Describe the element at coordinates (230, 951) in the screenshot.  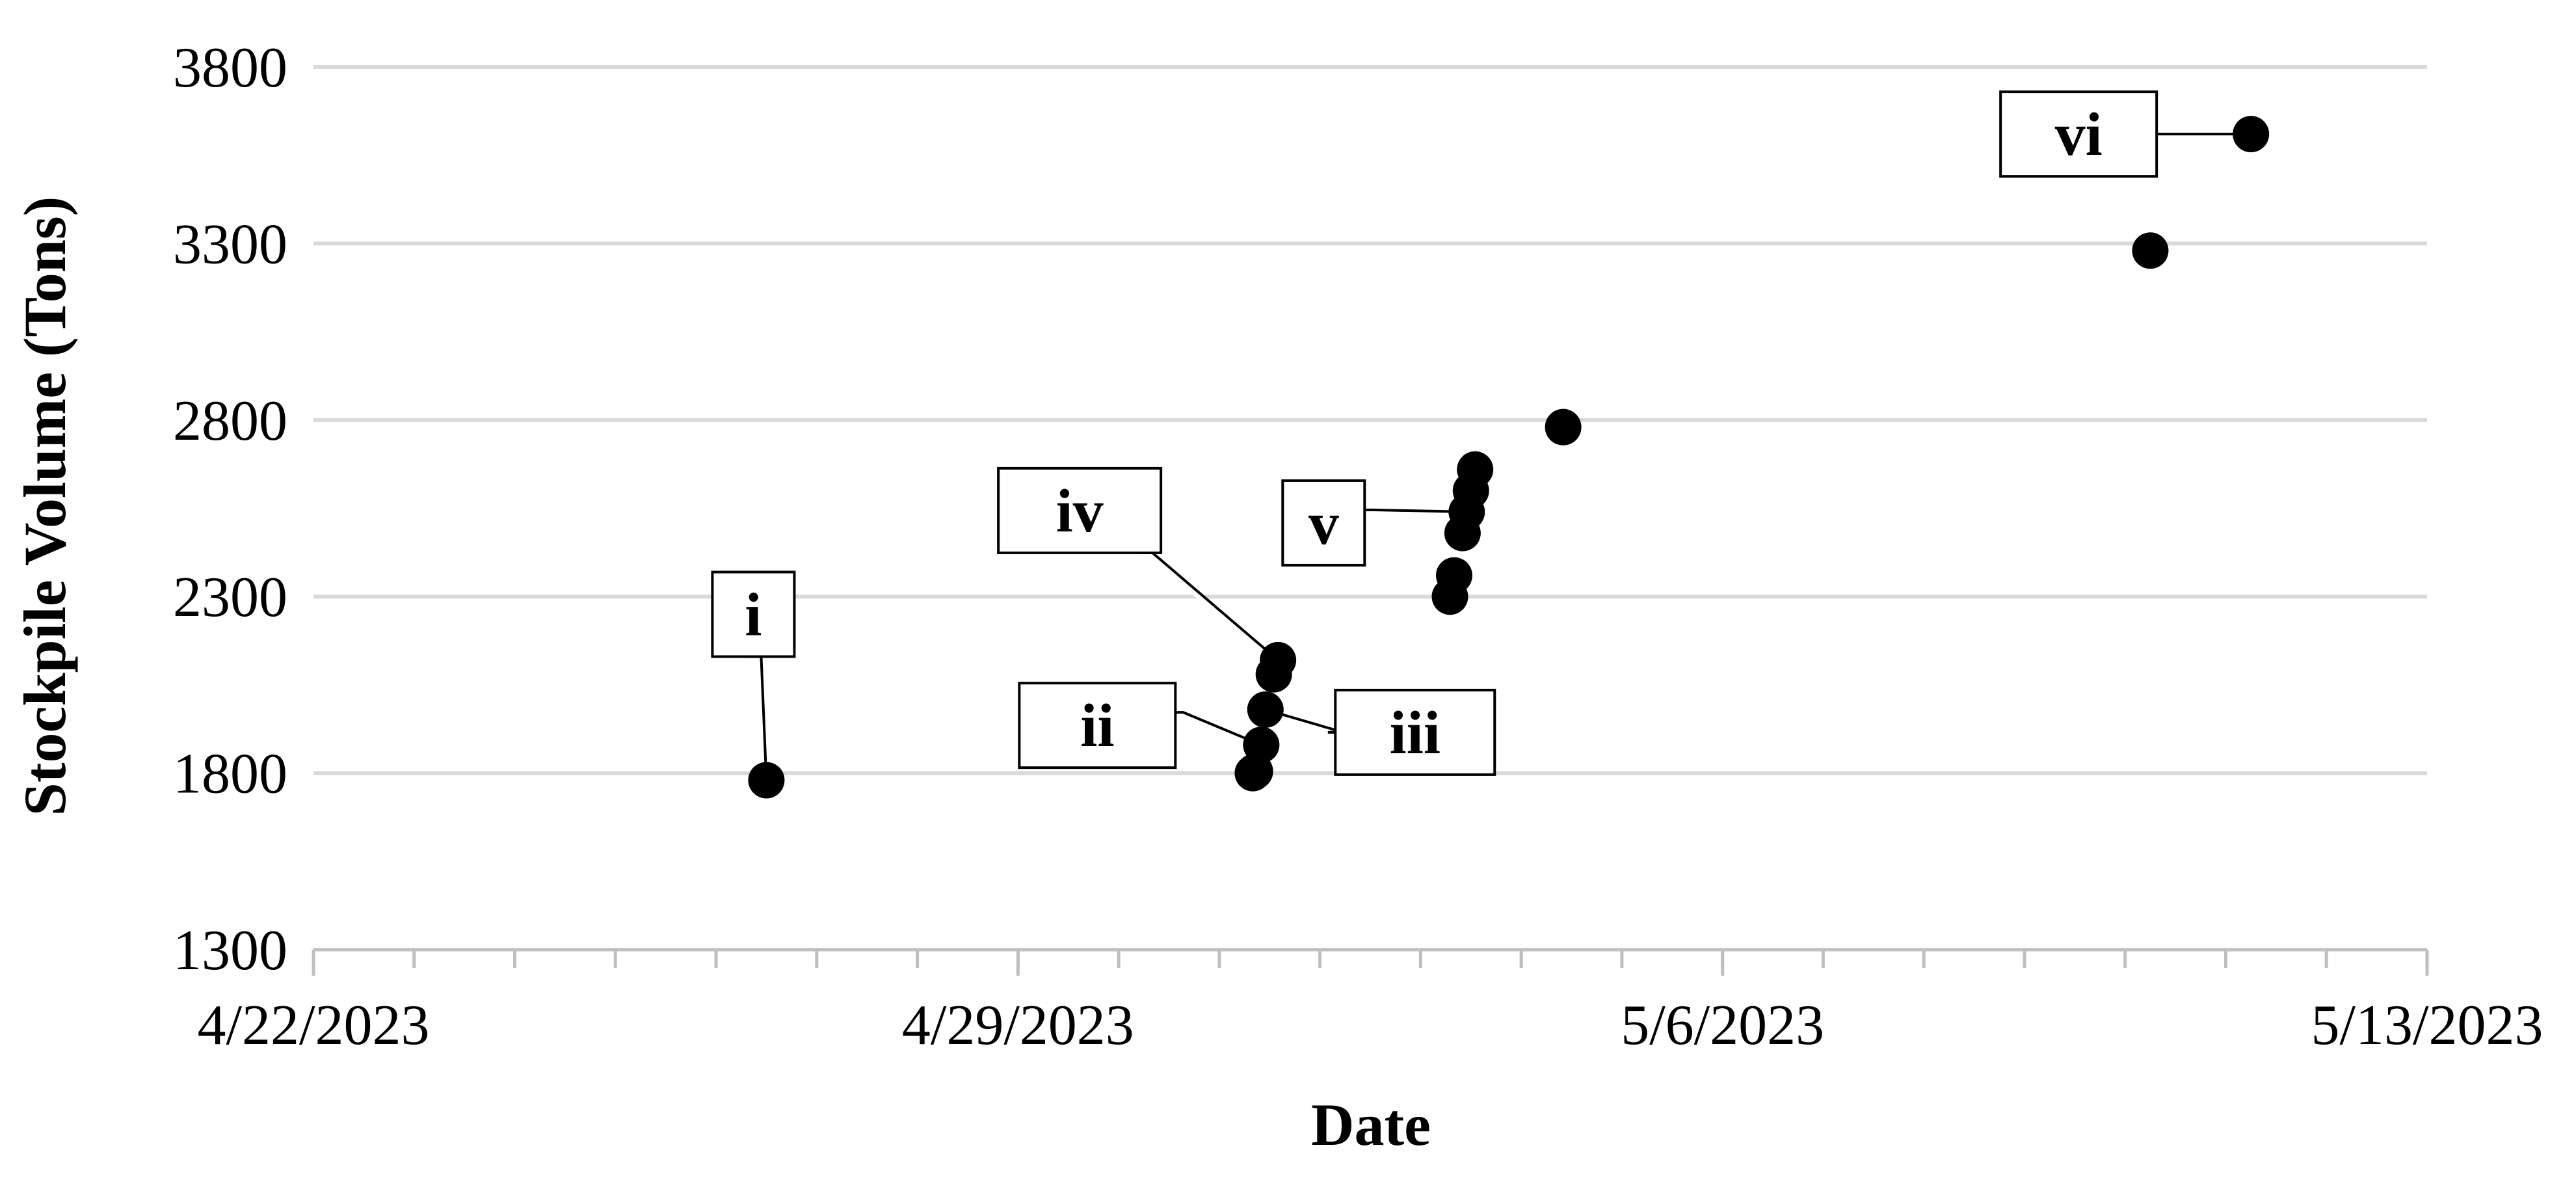
I see `y-tick-label: 1300` at that location.